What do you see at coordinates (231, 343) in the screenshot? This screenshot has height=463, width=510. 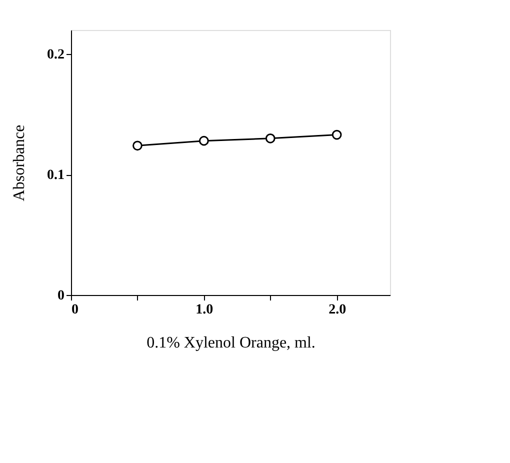 I see `x-axis-title: 0.1% Xylenol Orange, ml.` at bounding box center [231, 343].